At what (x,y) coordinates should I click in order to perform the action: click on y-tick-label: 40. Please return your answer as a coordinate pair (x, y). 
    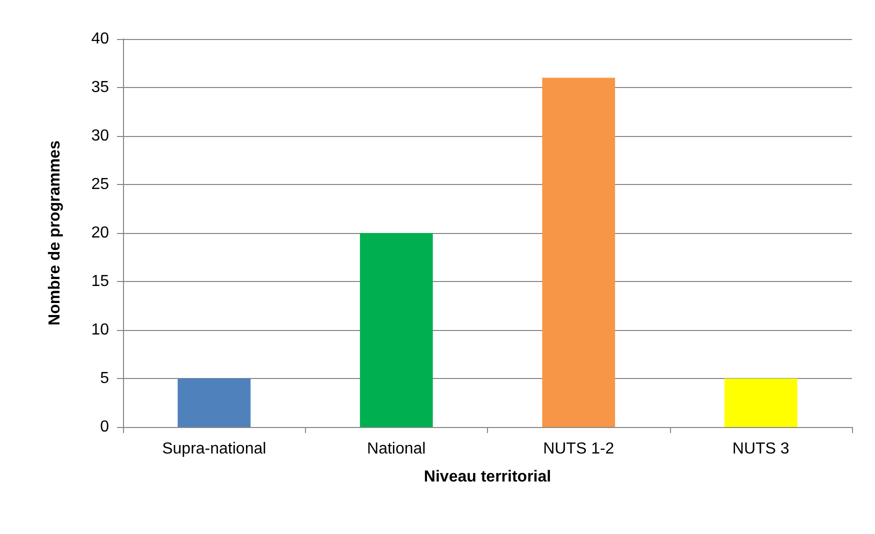
    Looking at the image, I should click on (100, 39).